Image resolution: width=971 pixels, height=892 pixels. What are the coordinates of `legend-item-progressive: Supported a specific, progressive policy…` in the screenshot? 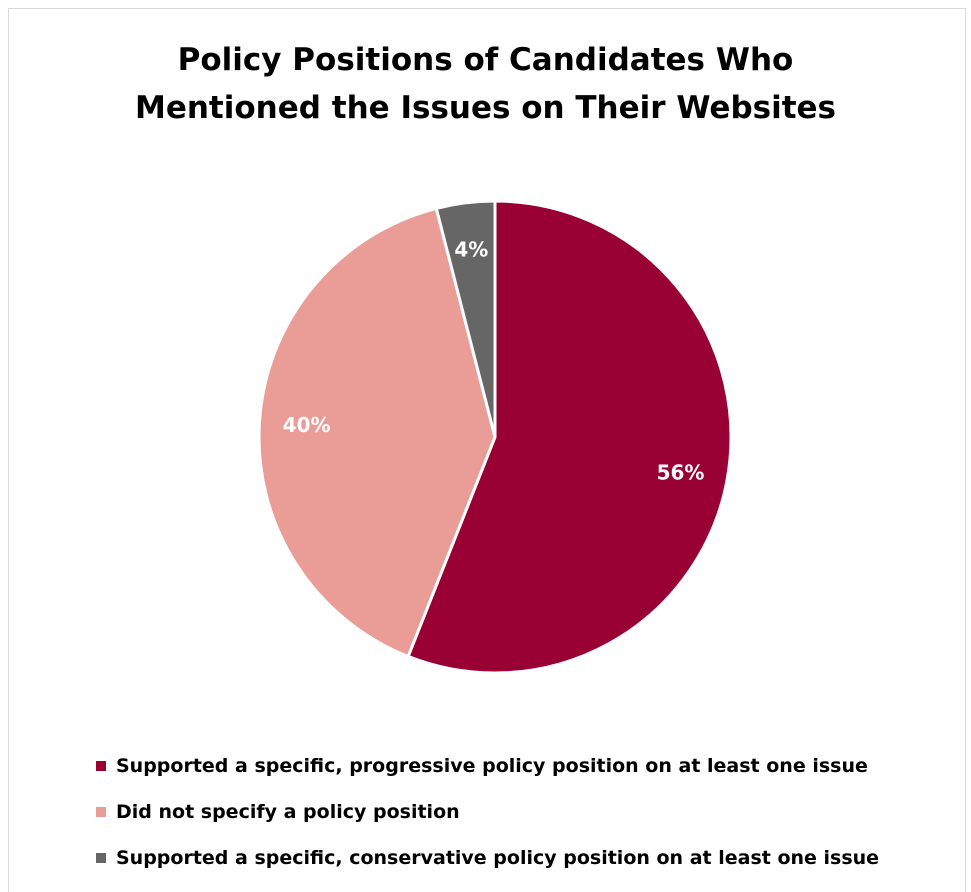 It's located at (526, 766).